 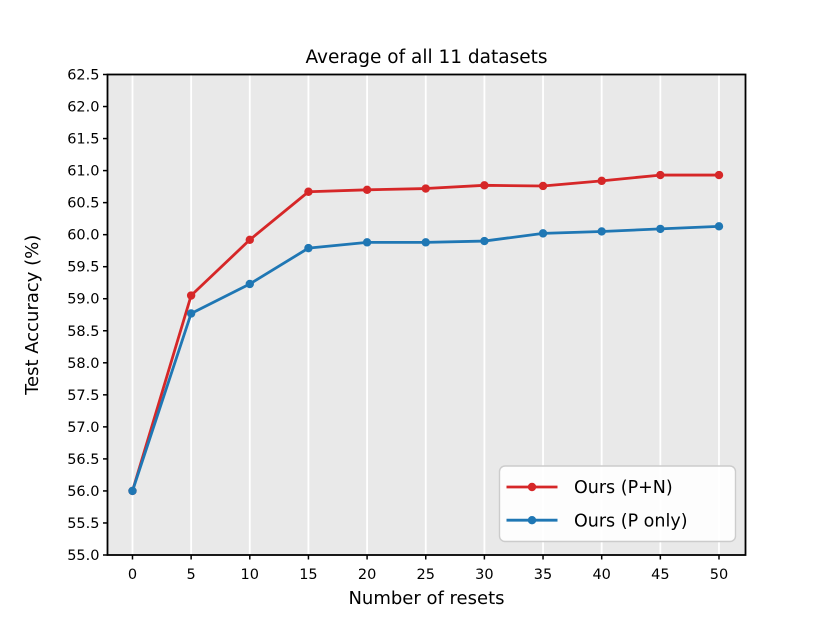 I want to click on y-axis-label: Test Accuracy (%), so click(x=32, y=315).